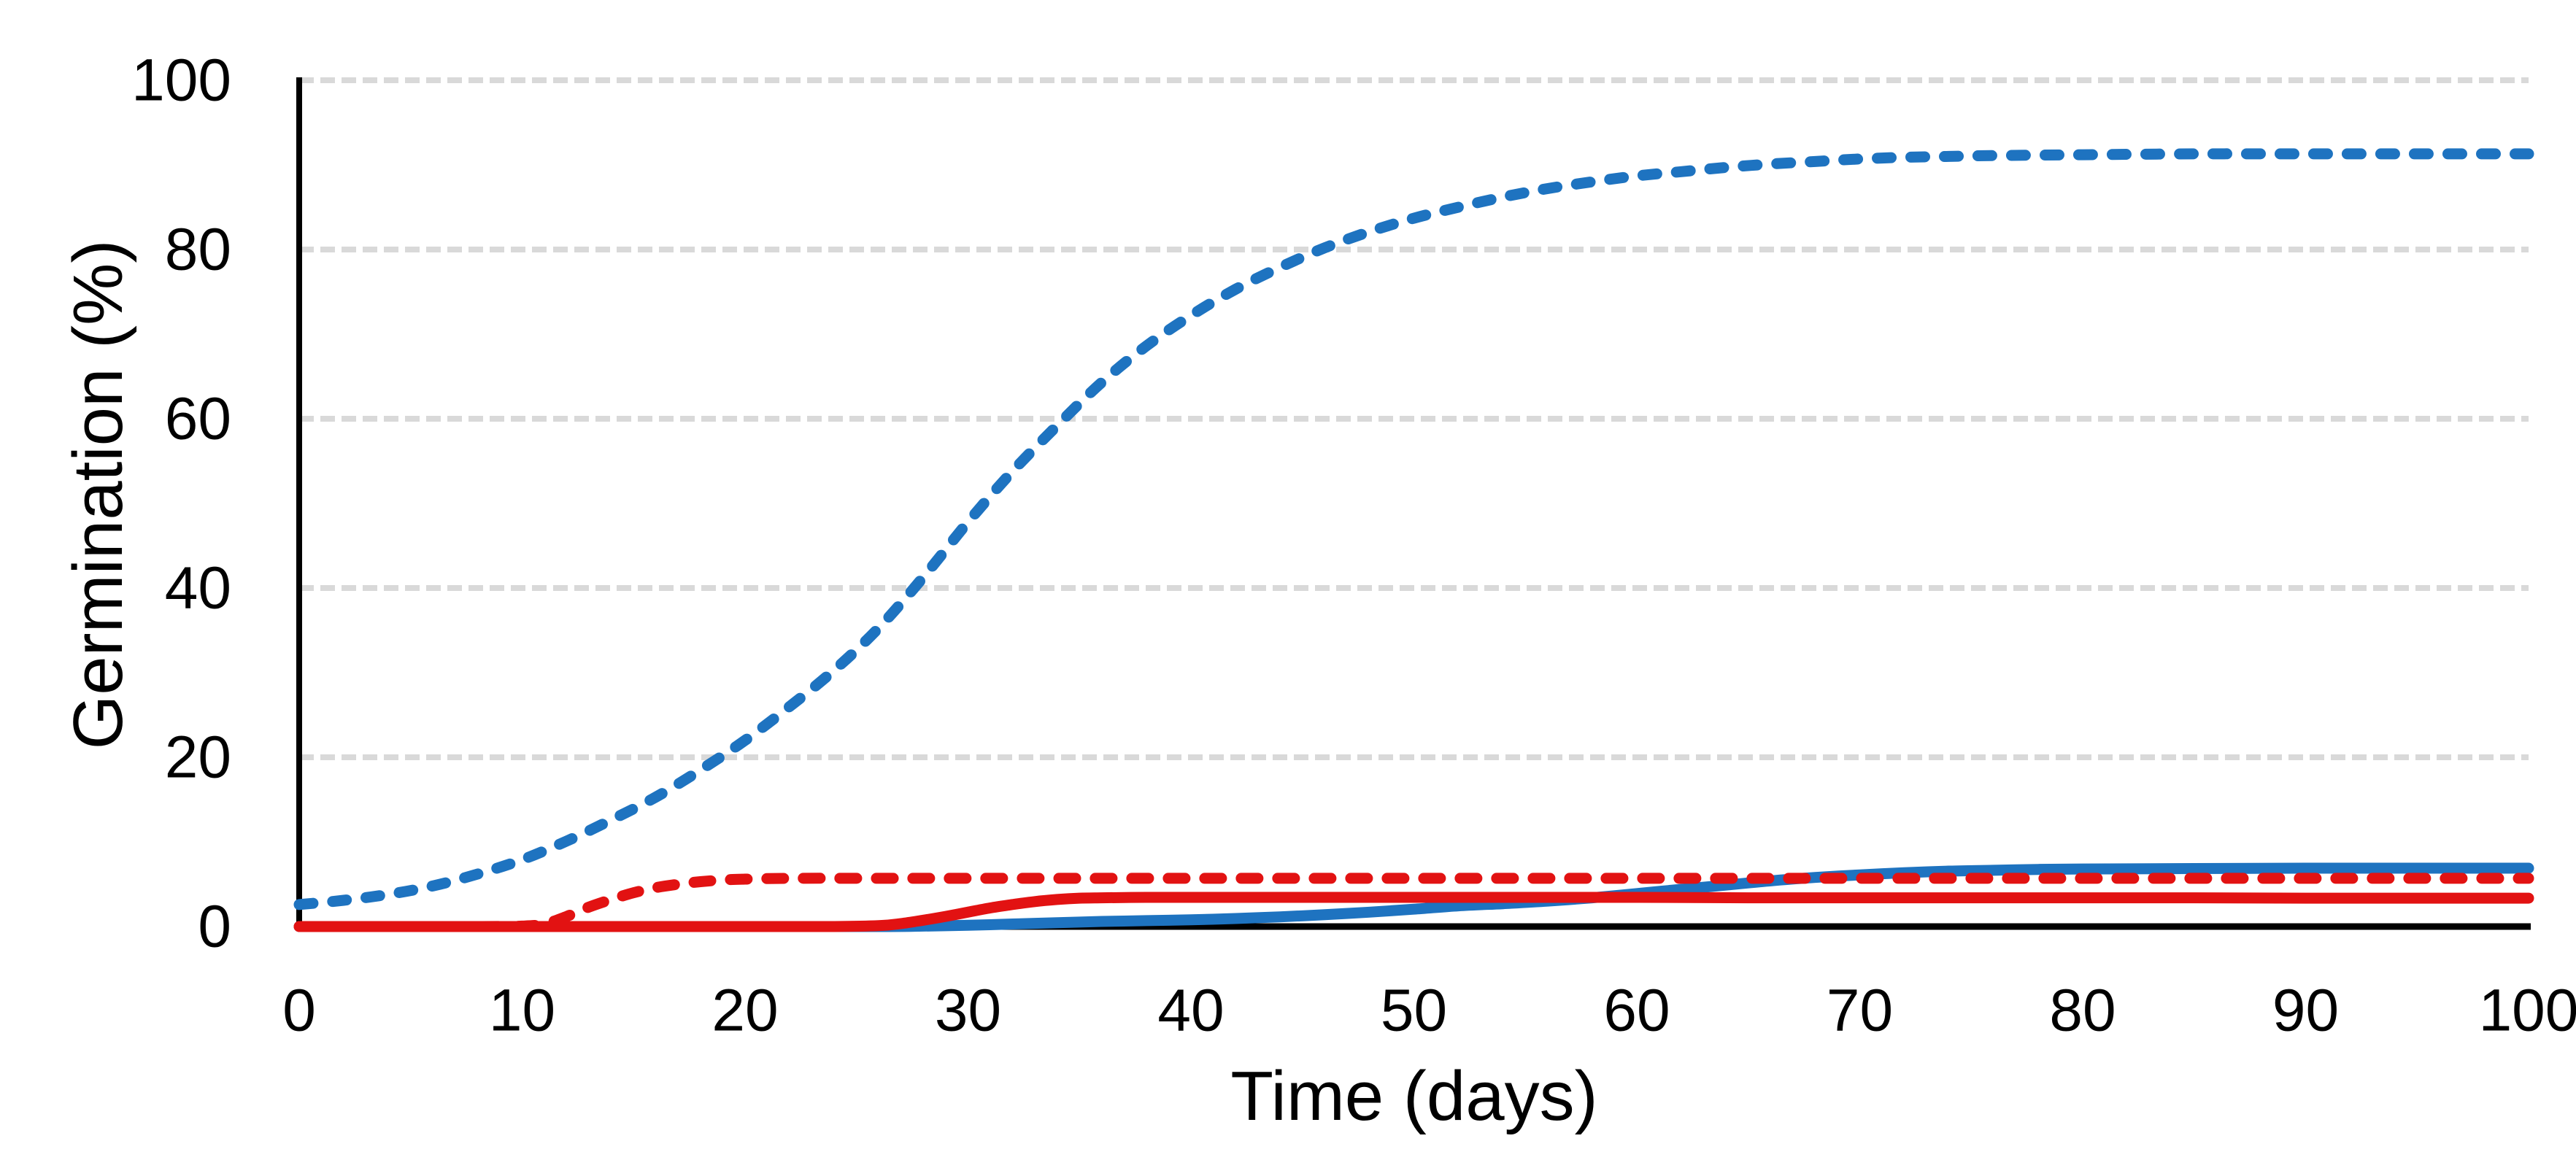  What do you see at coordinates (198, 588) in the screenshot?
I see `y-tick-label-40: 40` at bounding box center [198, 588].